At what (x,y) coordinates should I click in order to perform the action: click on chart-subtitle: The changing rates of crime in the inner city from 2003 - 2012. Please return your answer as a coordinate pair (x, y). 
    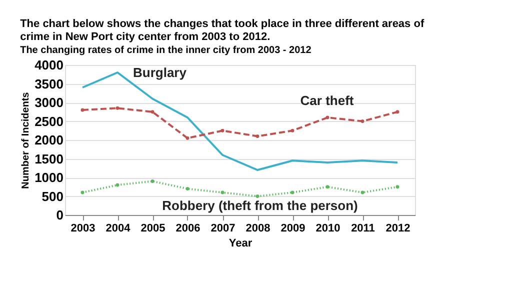
    Looking at the image, I should click on (166, 50).